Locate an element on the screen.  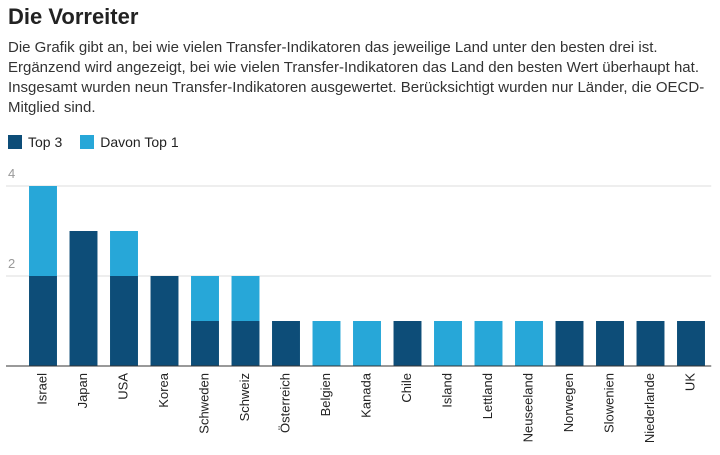
y-tick-label: 4 is located at coordinates (11, 173).